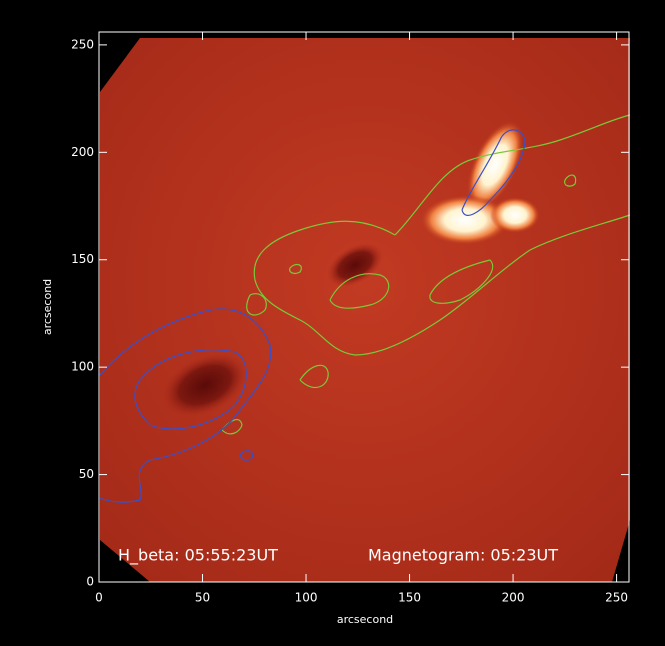 This screenshot has width=665, height=646. What do you see at coordinates (86, 474) in the screenshot?
I see `y-tick-label: 50` at bounding box center [86, 474].